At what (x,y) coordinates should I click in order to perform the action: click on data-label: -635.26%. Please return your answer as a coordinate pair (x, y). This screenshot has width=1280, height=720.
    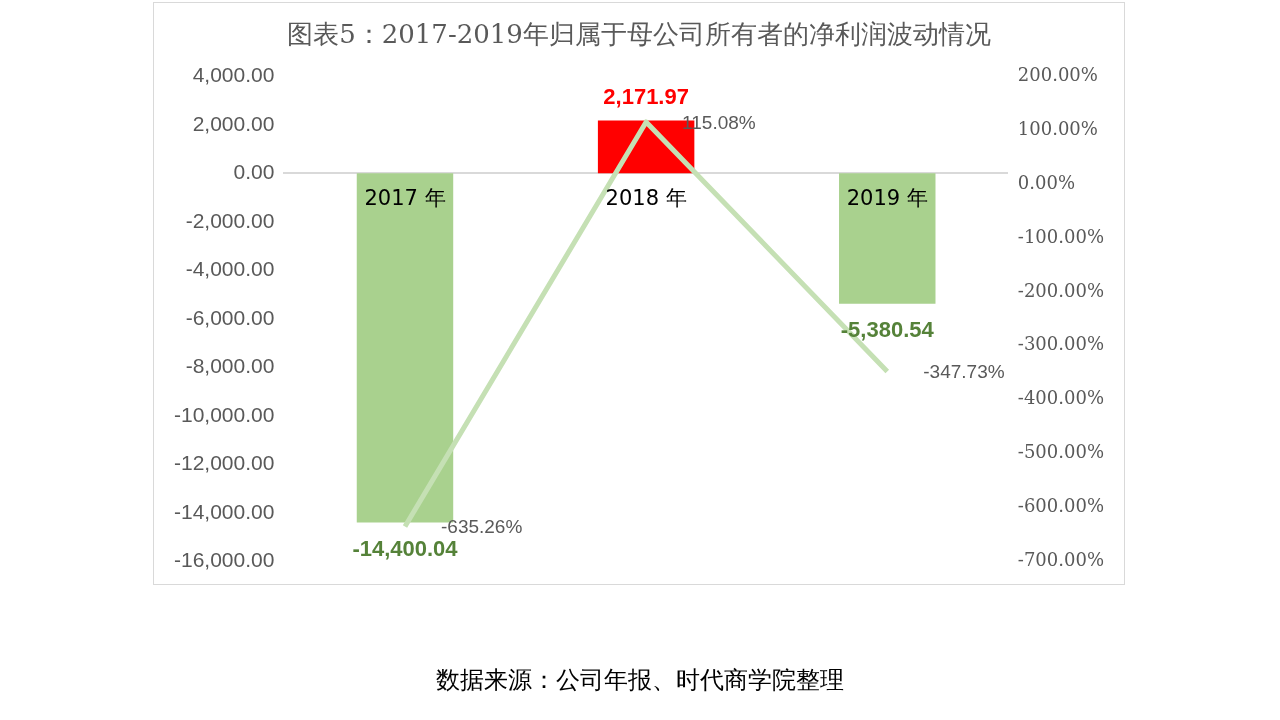
    Looking at the image, I should click on (481, 527).